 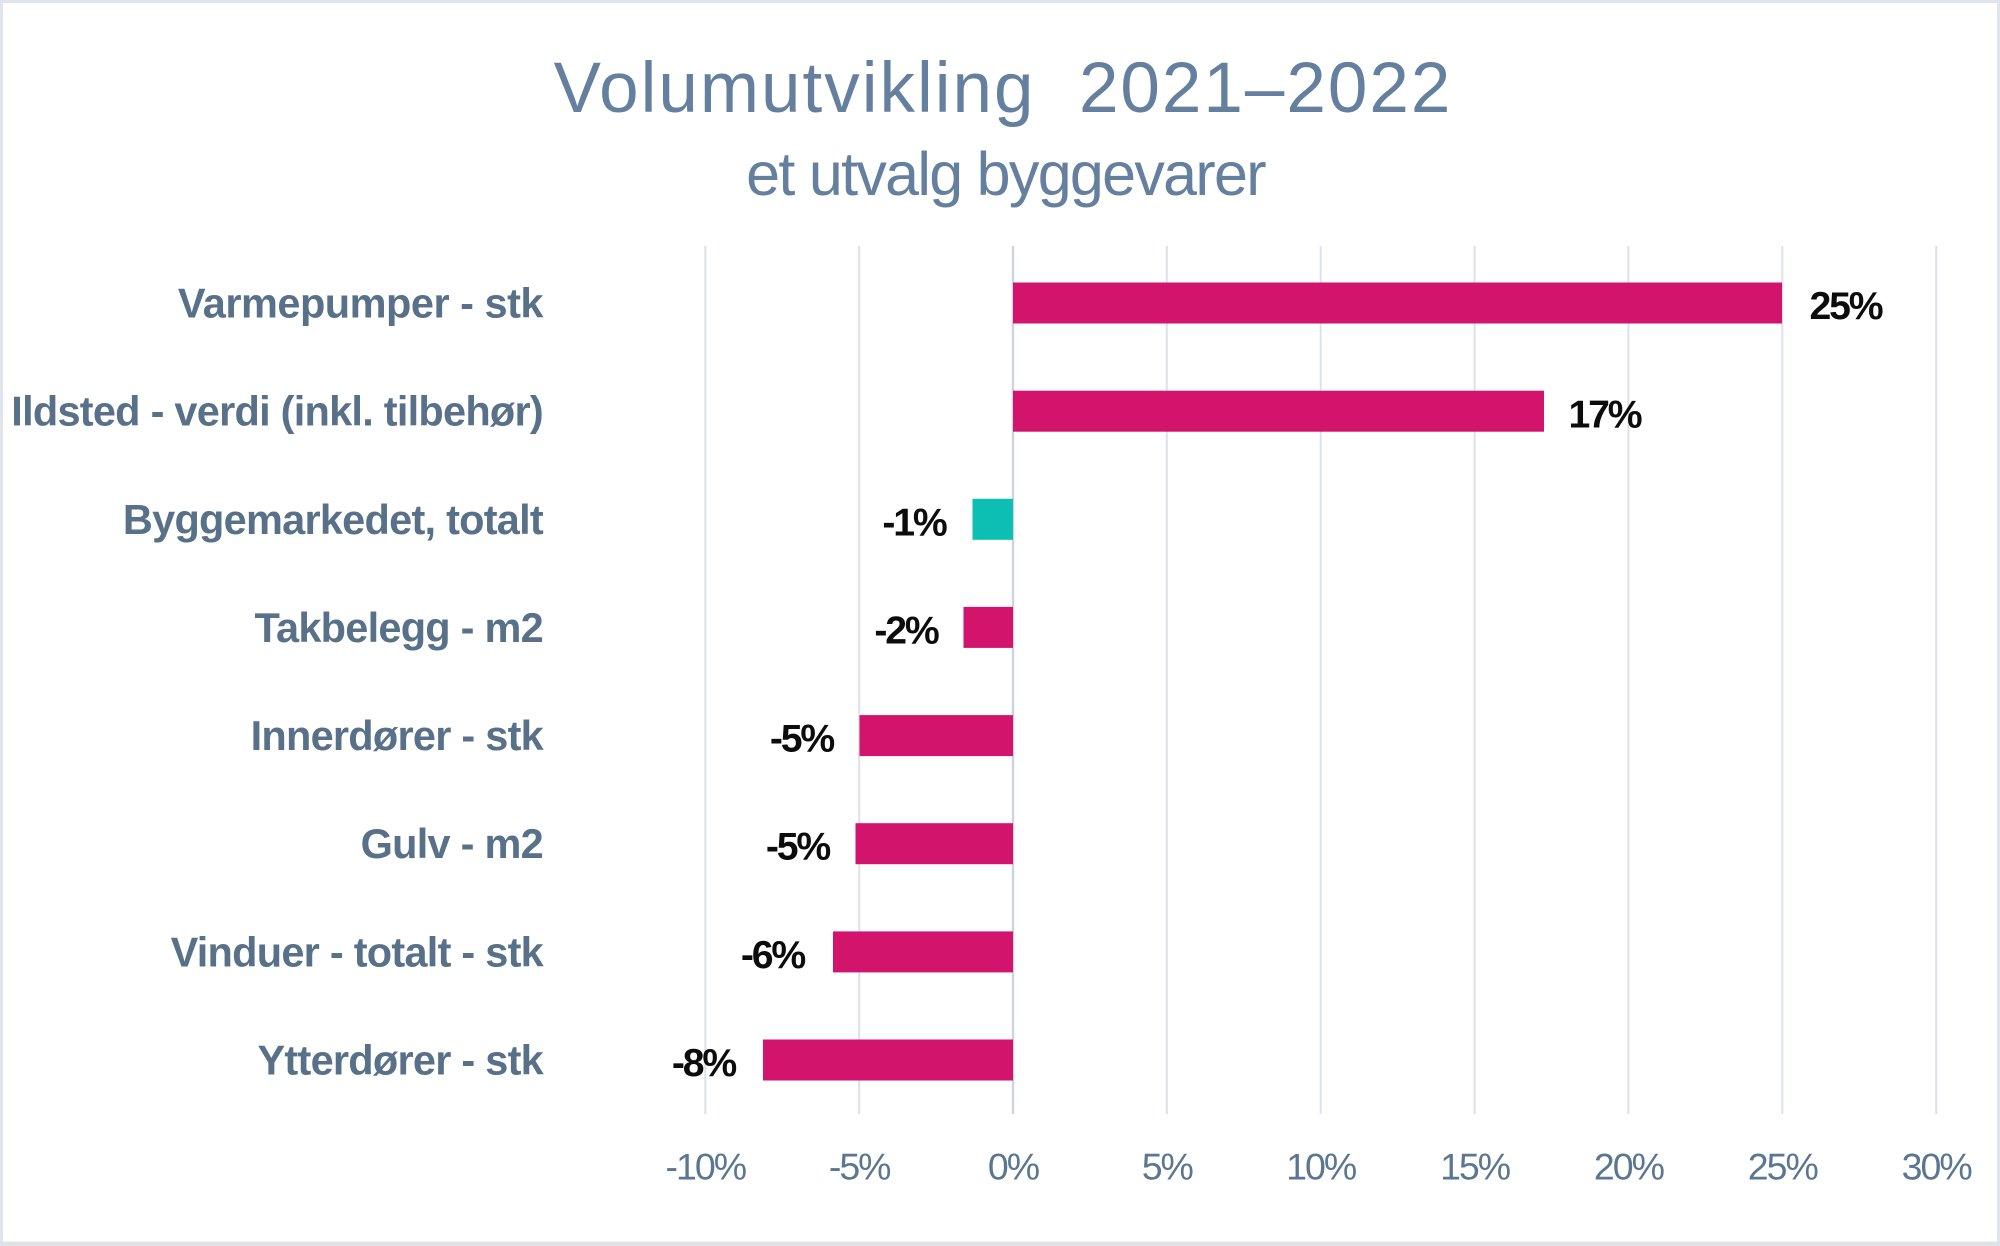 What do you see at coordinates (1013, 1167) in the screenshot?
I see `svg-text: 0%` at bounding box center [1013, 1167].